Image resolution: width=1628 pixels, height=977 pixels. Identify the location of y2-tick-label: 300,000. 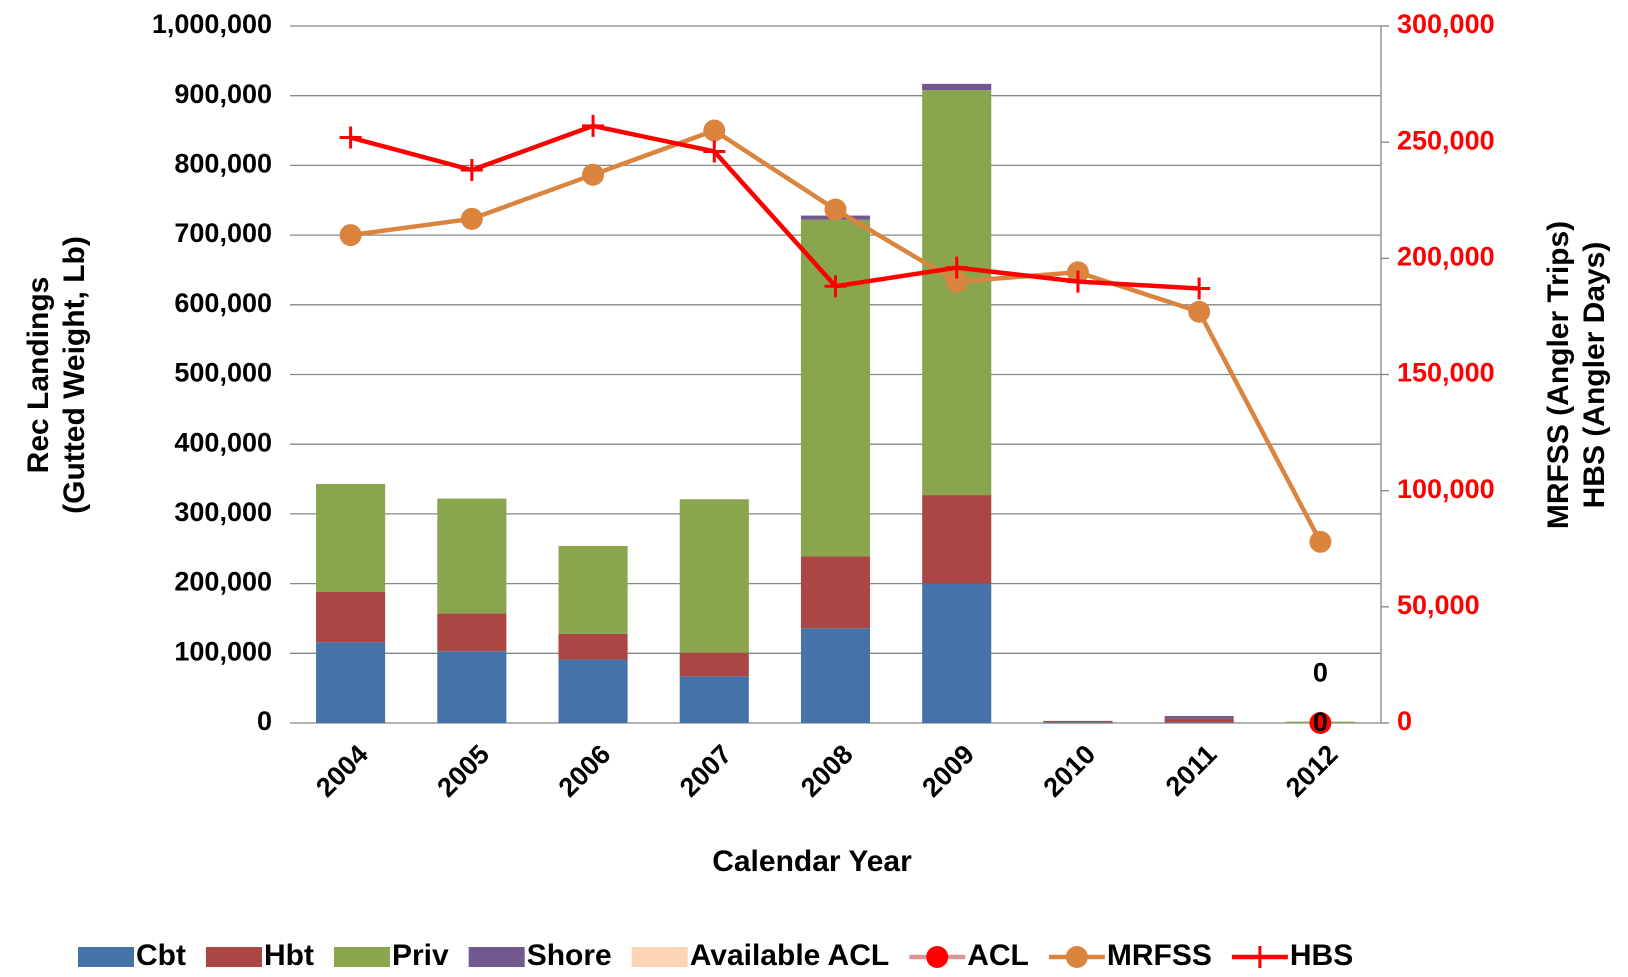
(1446, 24).